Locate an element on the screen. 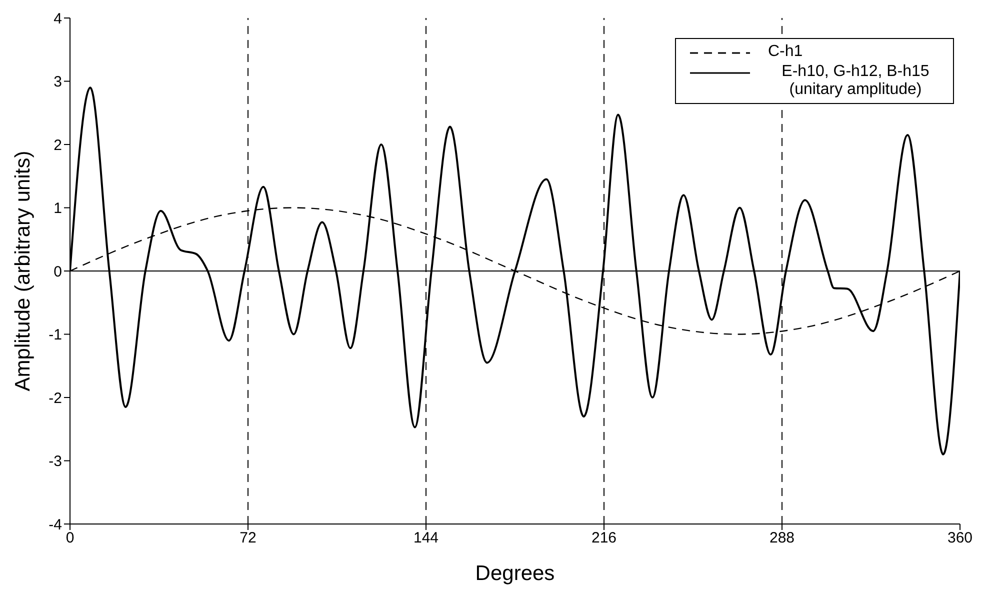  y-axis-title: Amplitude (arbitrary units) is located at coordinates (22, 271).